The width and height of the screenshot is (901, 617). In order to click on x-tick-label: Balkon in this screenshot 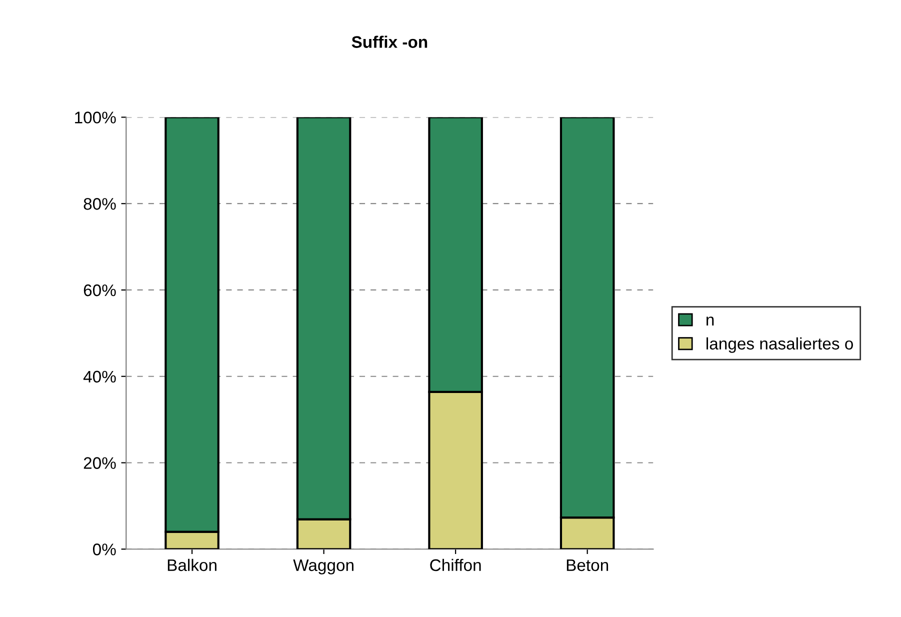, I will do `click(192, 565)`.